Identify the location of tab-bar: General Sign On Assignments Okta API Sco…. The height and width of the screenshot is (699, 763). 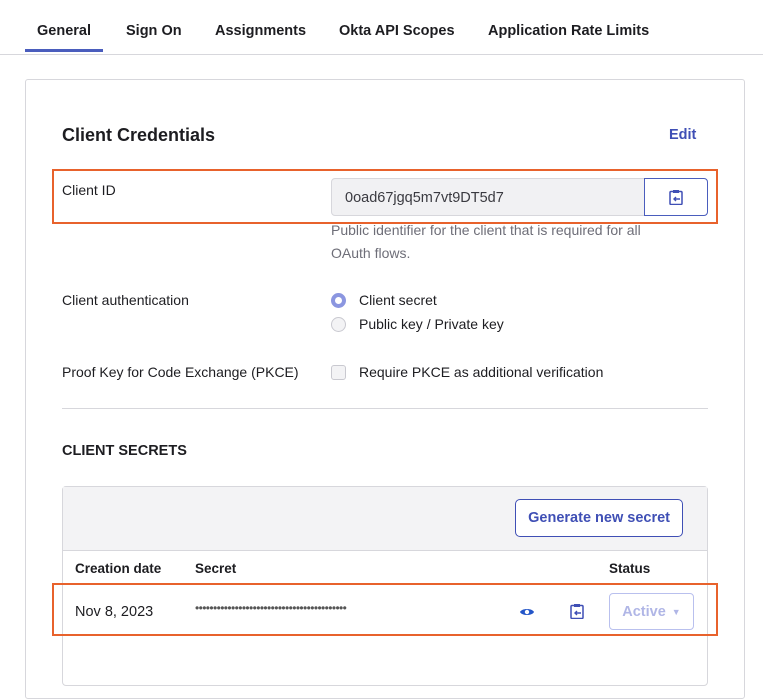
(381, 27).